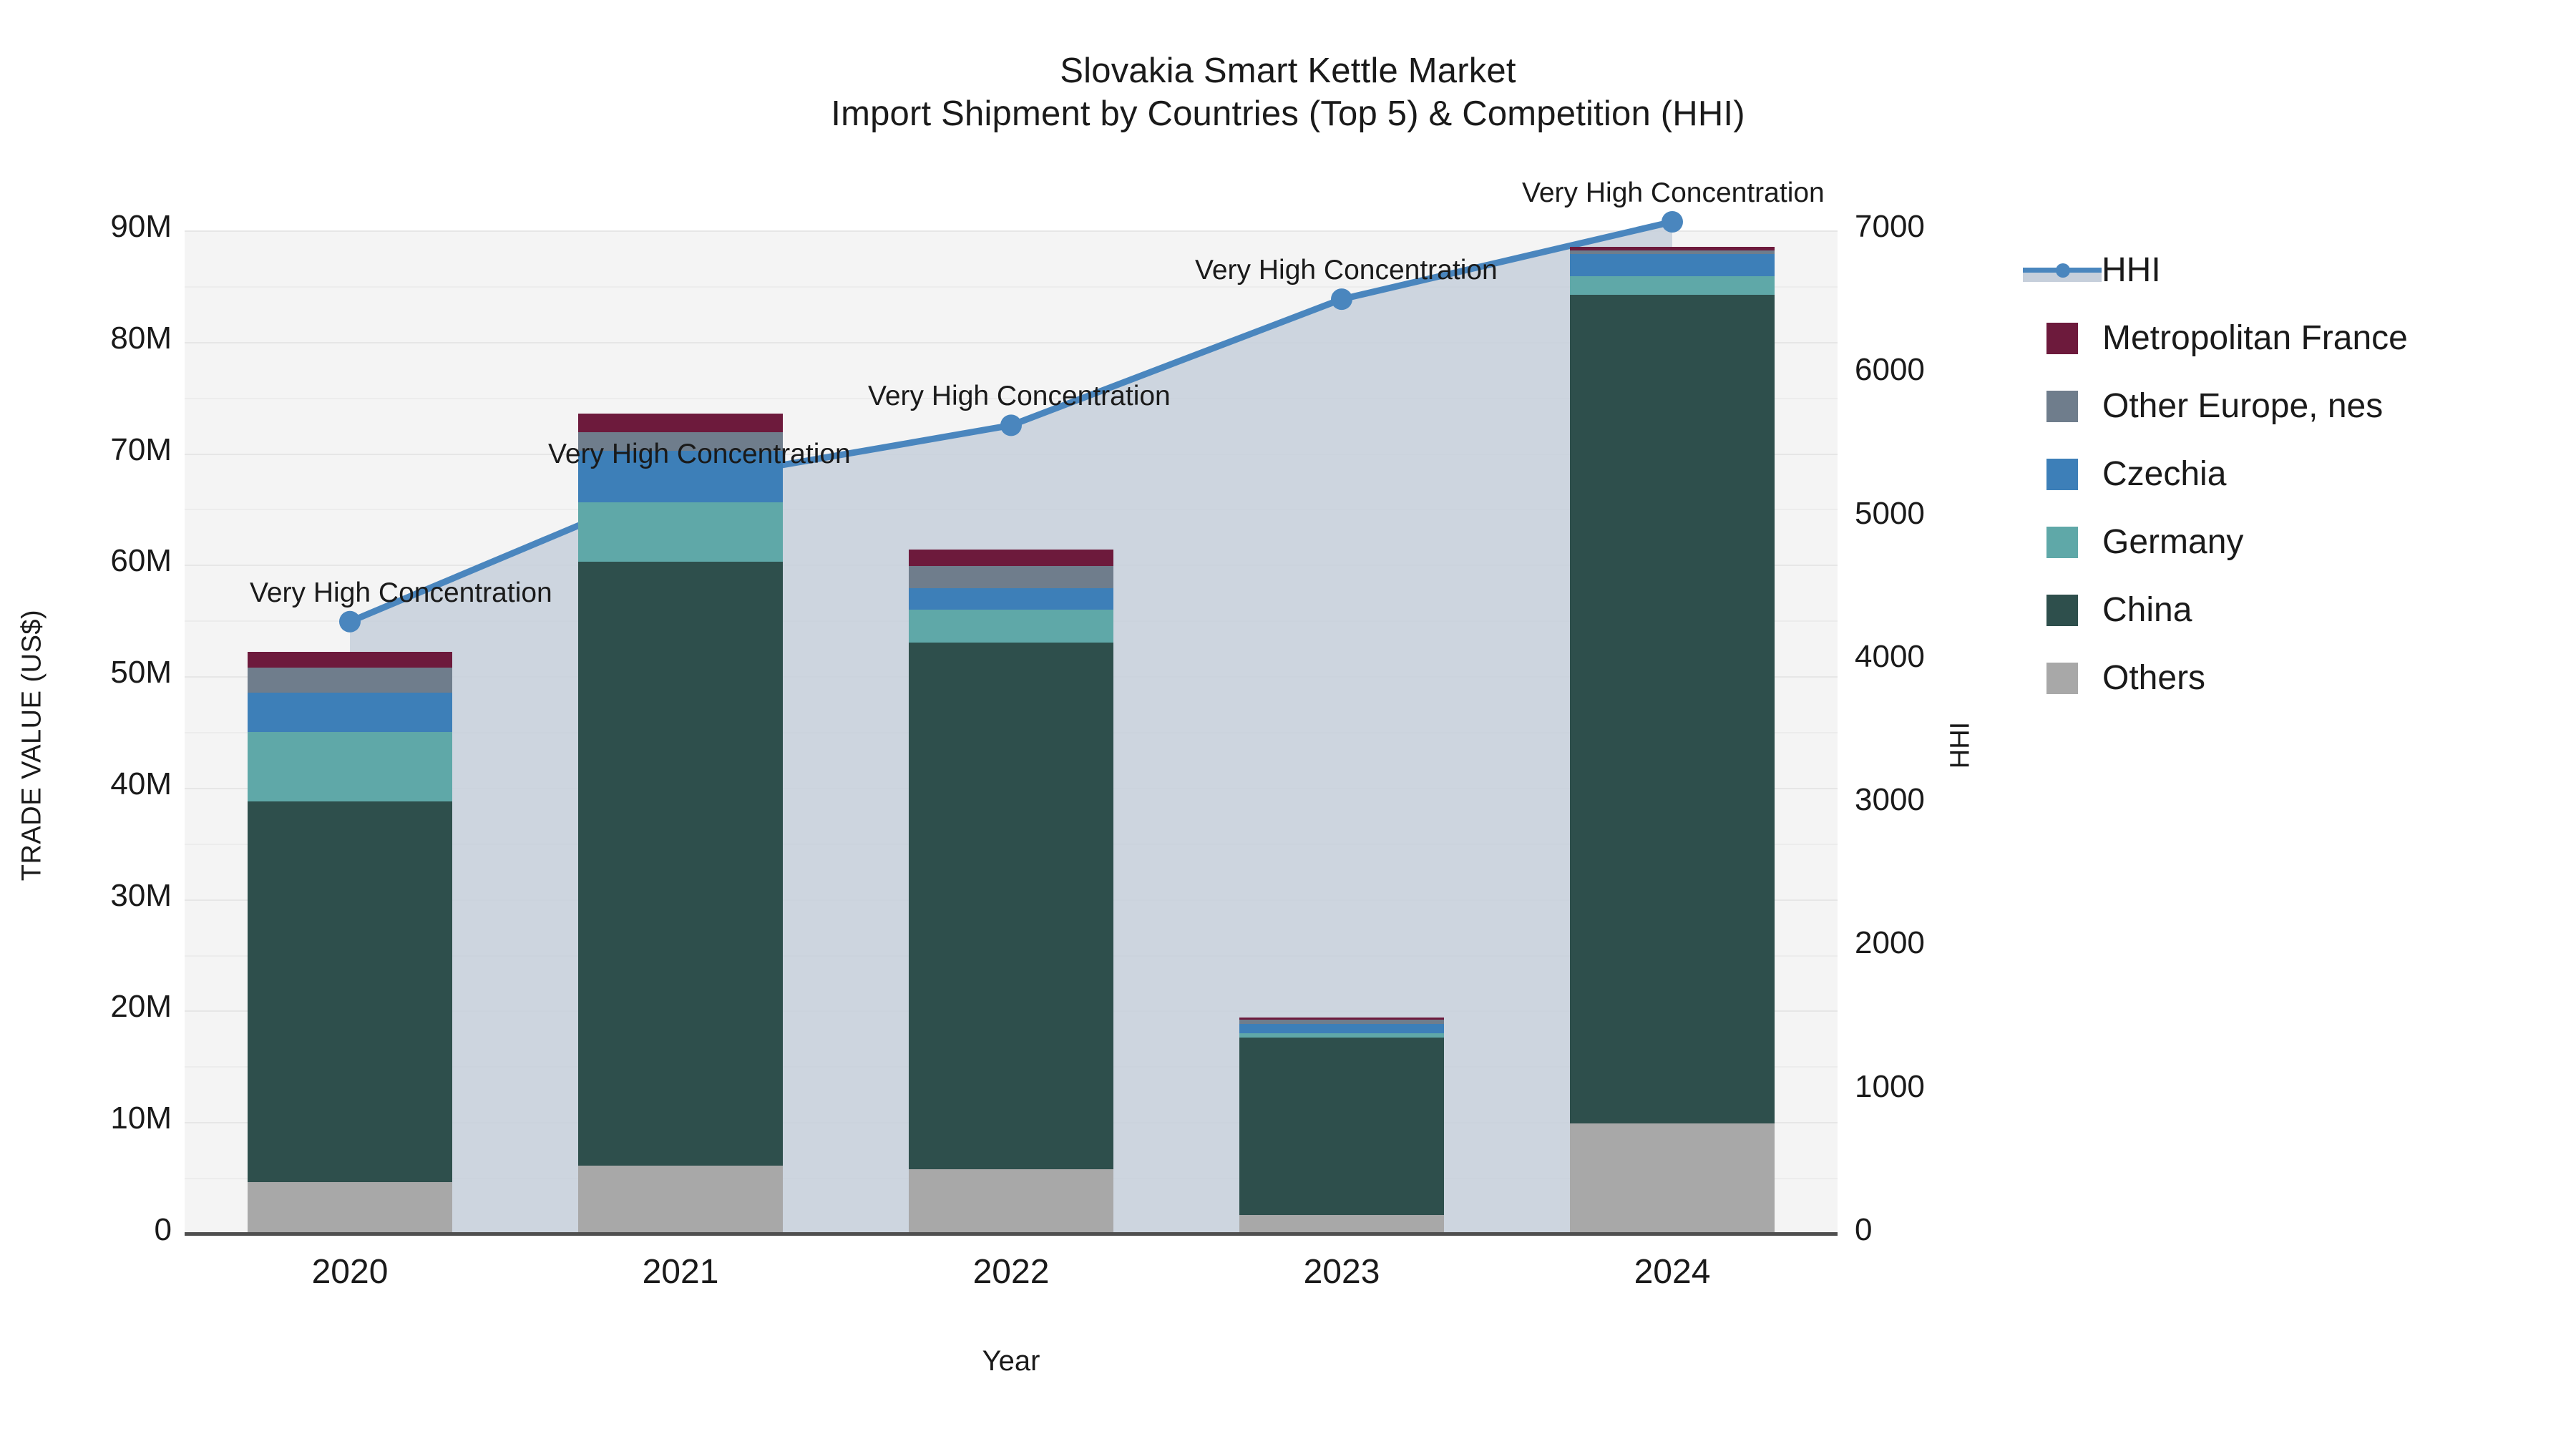 The width and height of the screenshot is (2576, 1449). I want to click on y-tick-right-3000: 3000, so click(1890, 800).